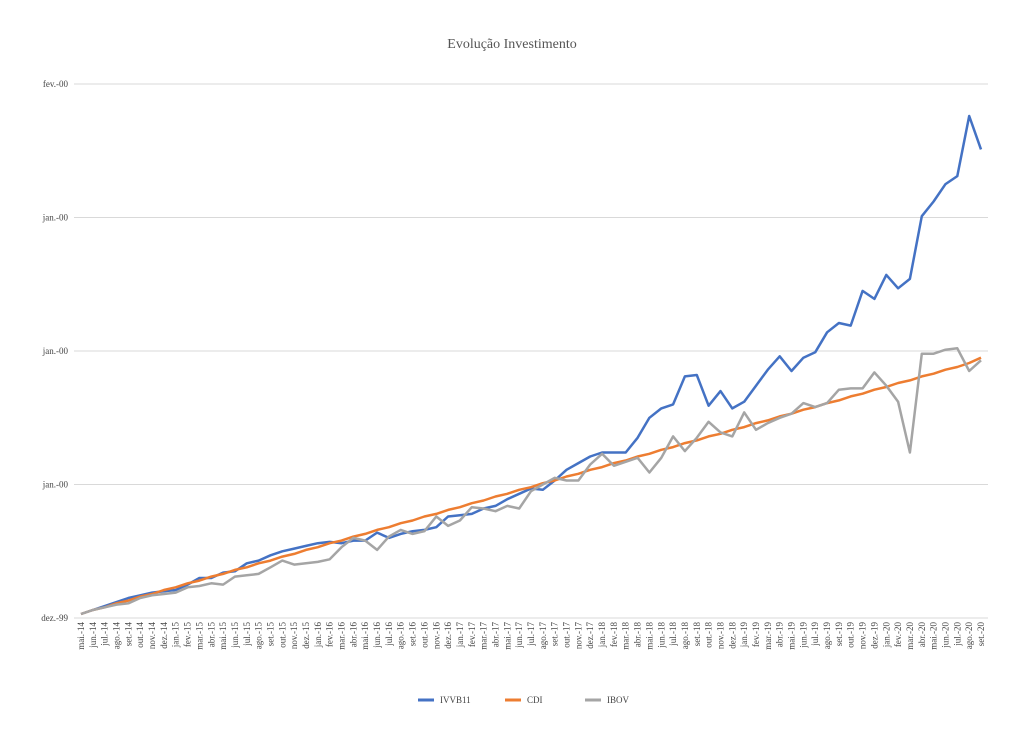 This screenshot has width=1024, height=746. What do you see at coordinates (768, 636) in the screenshot?
I see `x-tick-label: mar.-19` at bounding box center [768, 636].